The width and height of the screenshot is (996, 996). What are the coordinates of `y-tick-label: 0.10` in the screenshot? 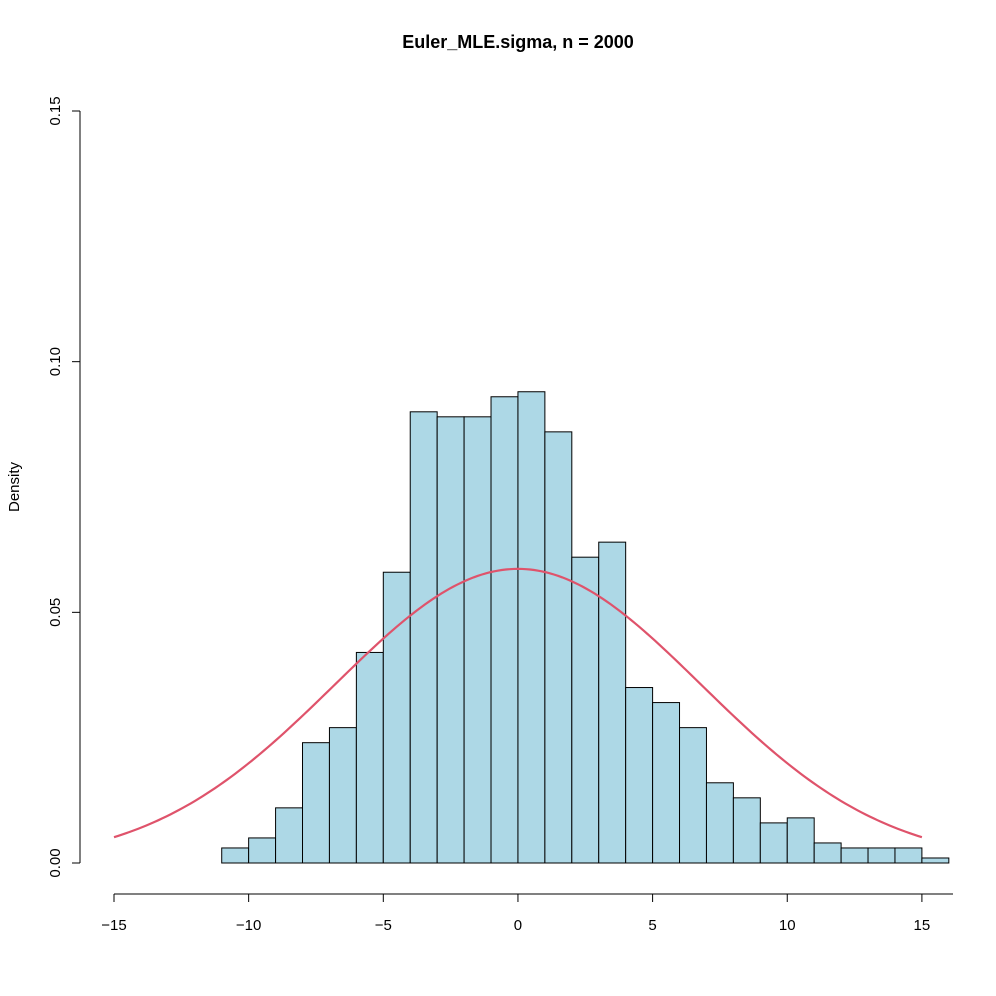 It's located at (55, 361).